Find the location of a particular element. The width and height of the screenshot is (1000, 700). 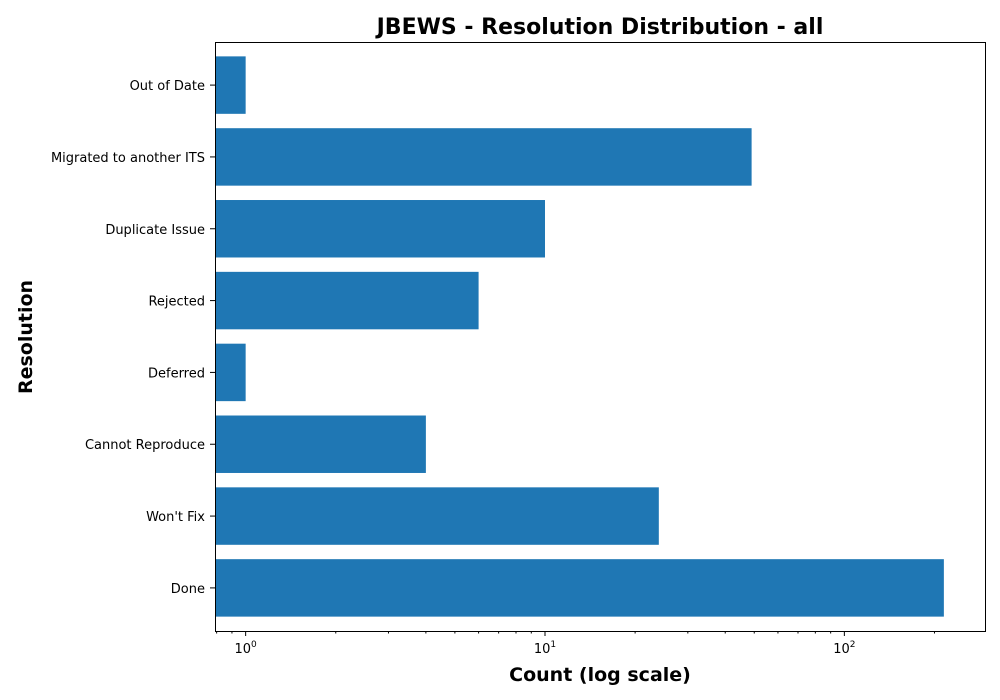

chart-title: JBEWS - Resolution Distribution - all is located at coordinates (599, 27).